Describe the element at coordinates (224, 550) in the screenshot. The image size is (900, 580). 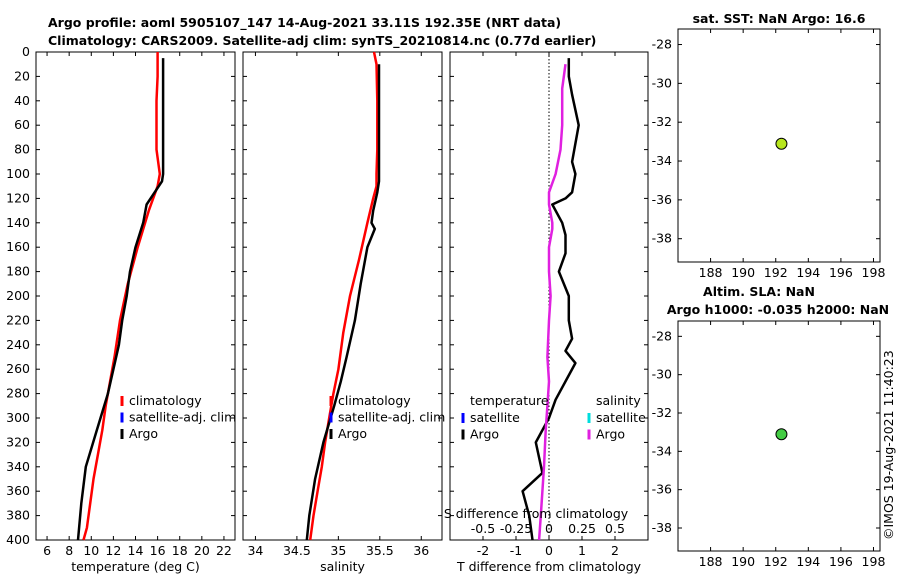
I see `temperature-xtick-label: 22` at that location.